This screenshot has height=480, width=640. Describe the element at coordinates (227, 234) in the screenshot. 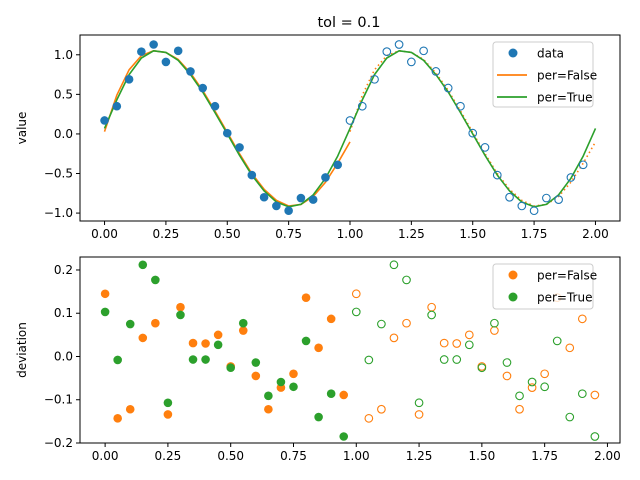

I see `x-tick-label: 0.50` at that location.